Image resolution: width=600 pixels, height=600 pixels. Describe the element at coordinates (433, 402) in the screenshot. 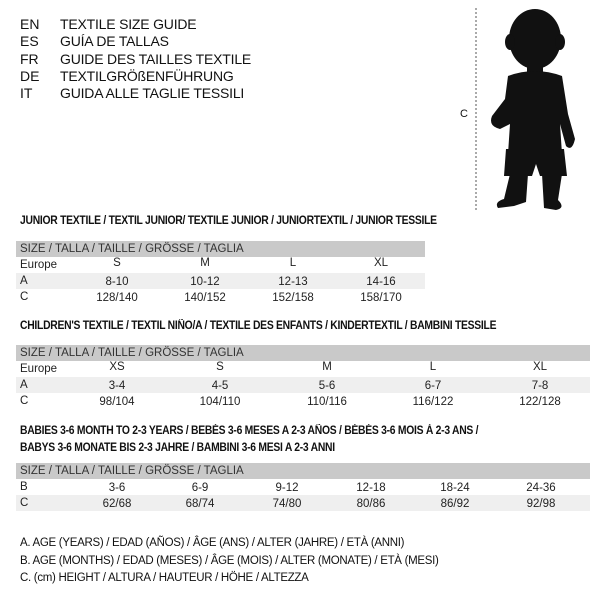

I see `table-cell: 116/122` at that location.